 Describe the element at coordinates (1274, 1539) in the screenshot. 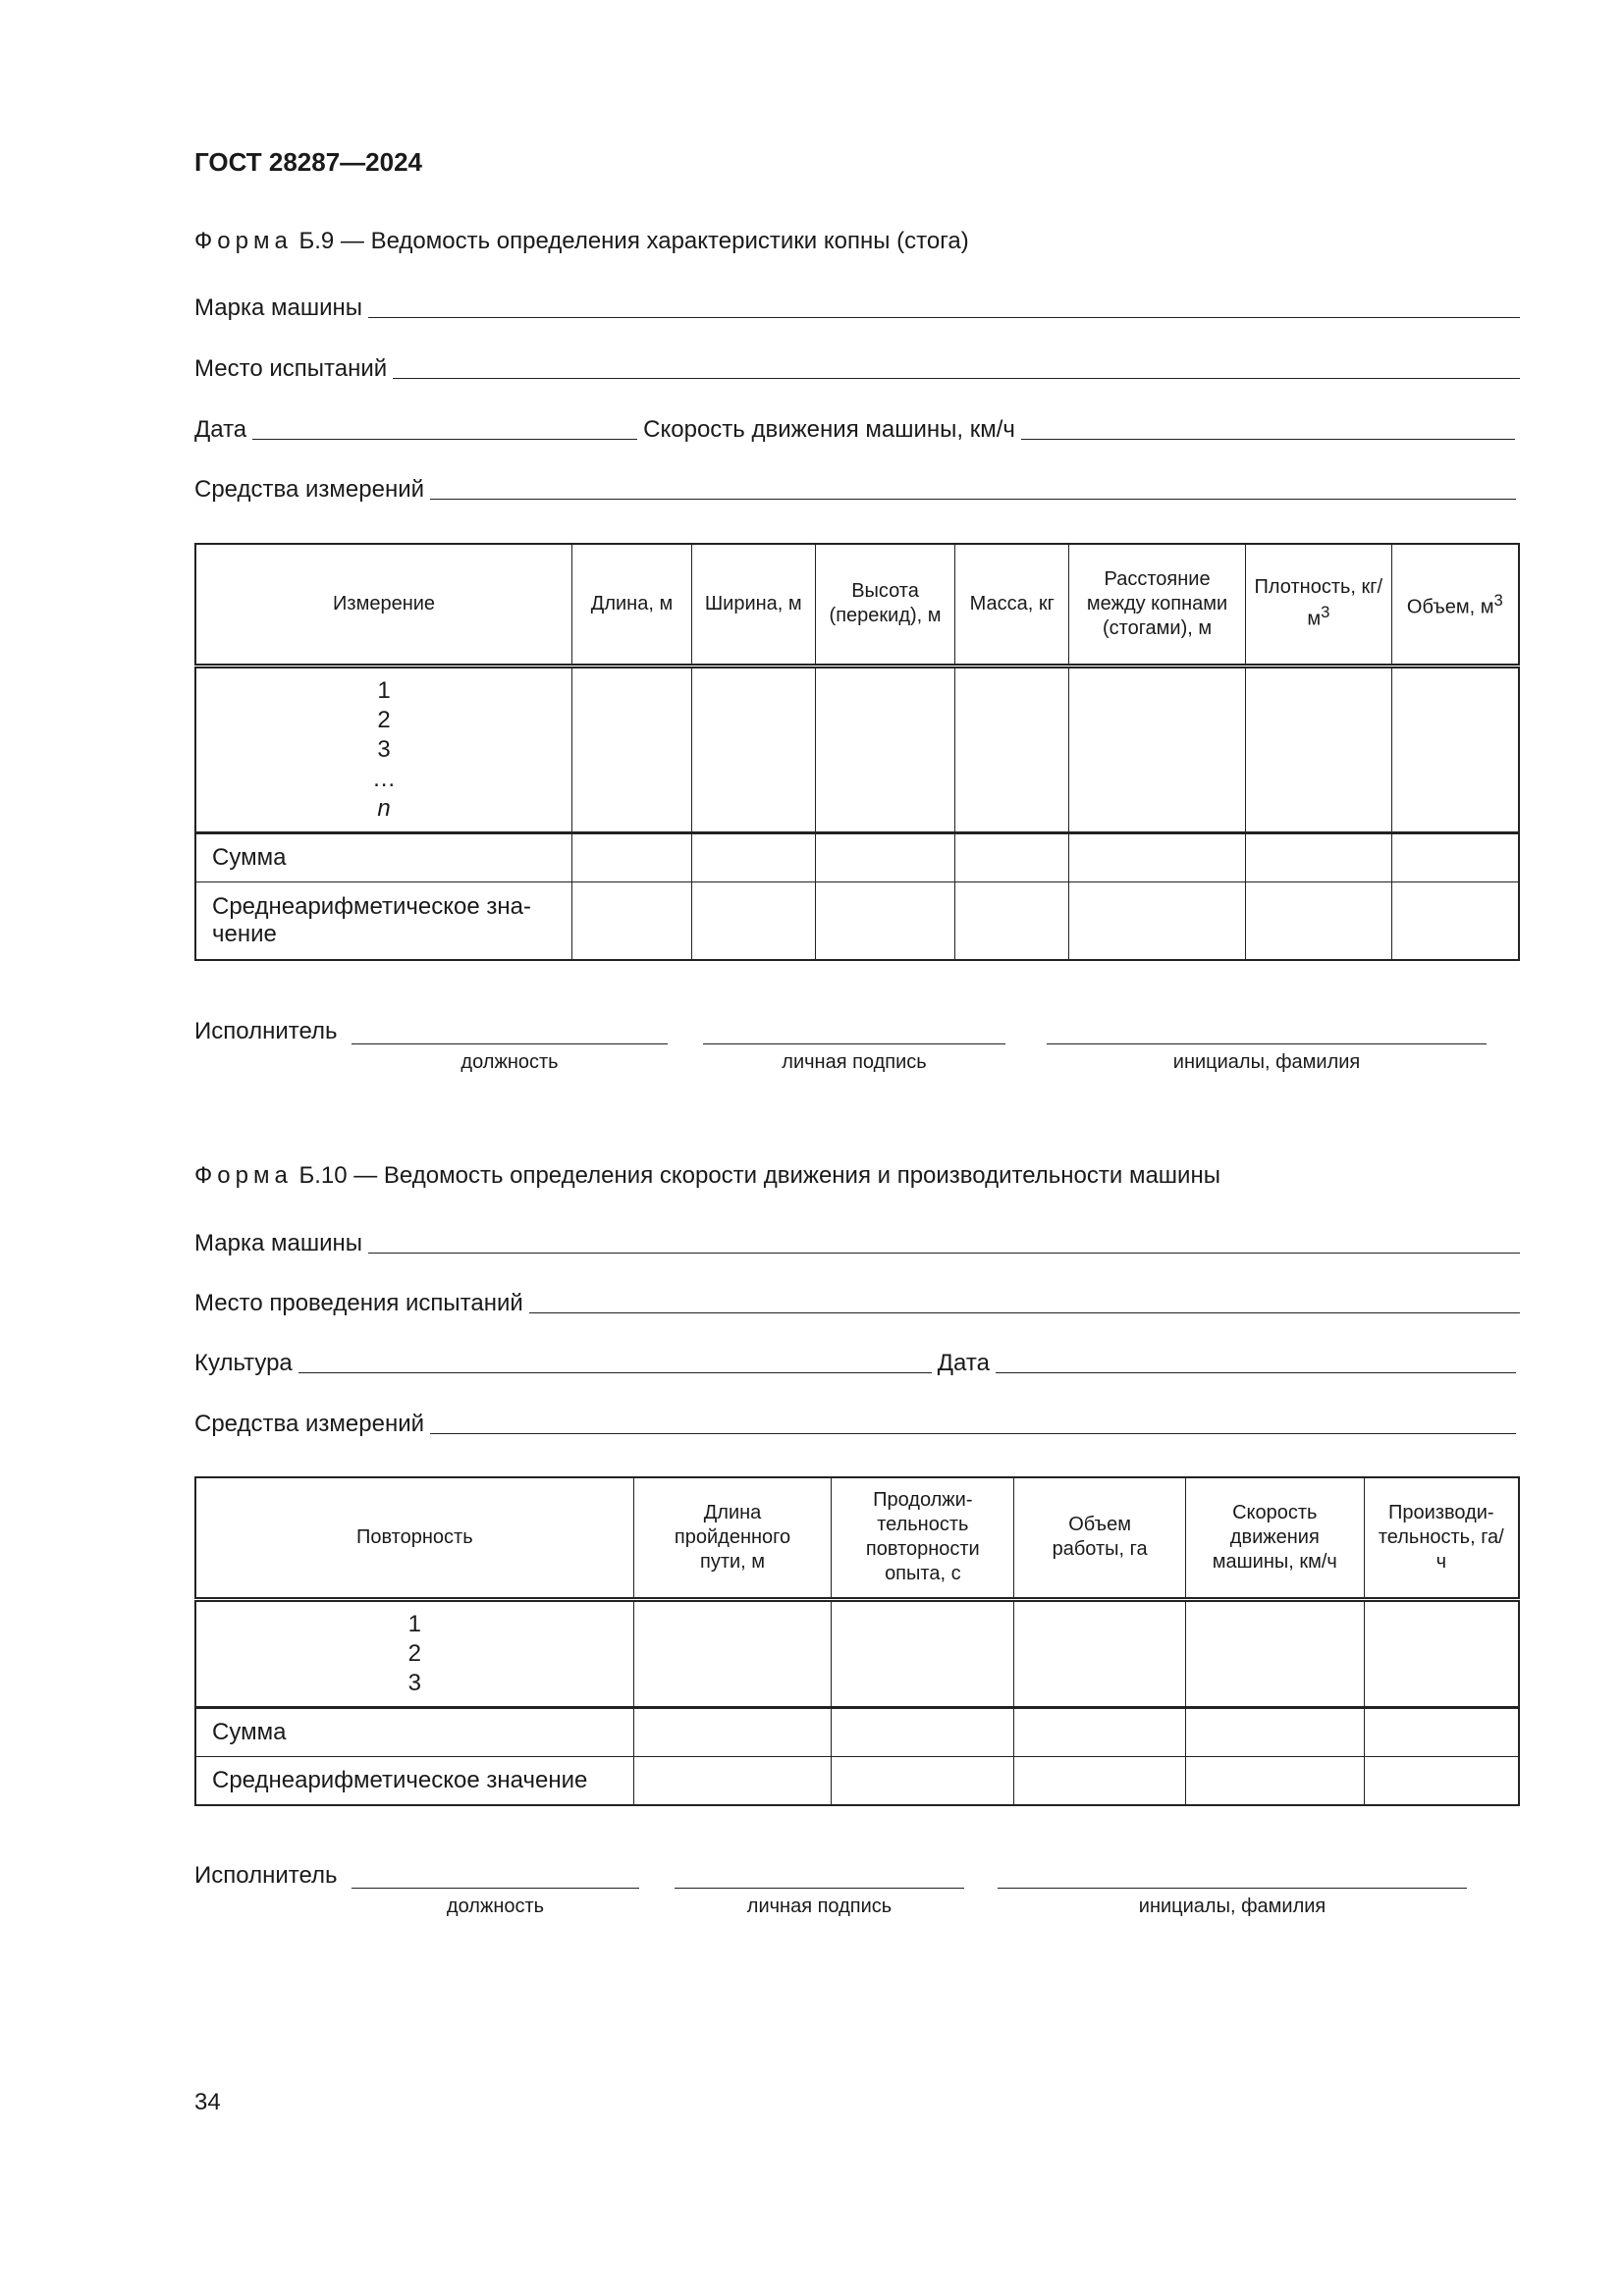

I see `col-header: Скорость движения машины, км/ч` at that location.